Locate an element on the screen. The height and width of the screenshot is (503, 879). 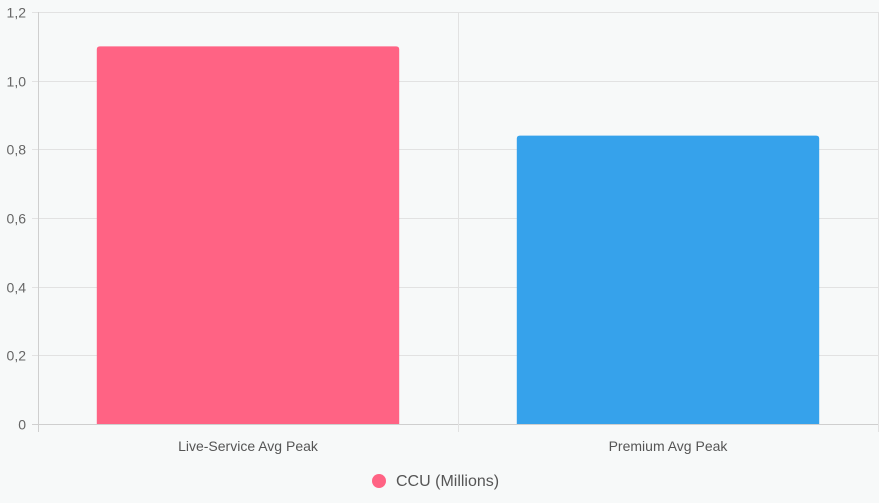
legend: CCU (Millions) is located at coordinates (435, 481).